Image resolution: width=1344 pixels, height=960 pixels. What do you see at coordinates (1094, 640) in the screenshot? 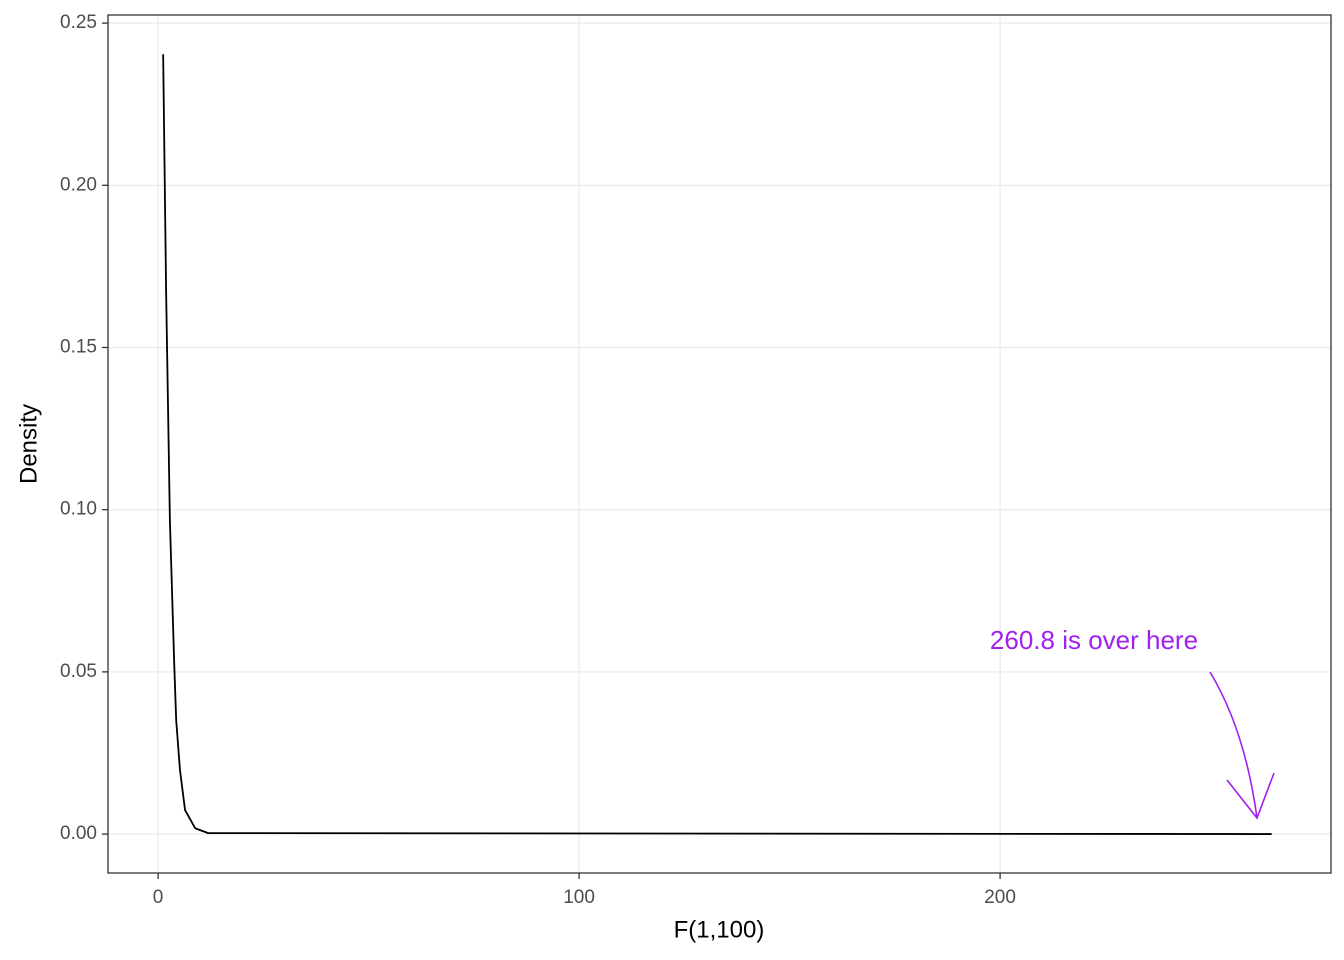
I see `annotation: 260.8 is over here` at bounding box center [1094, 640].